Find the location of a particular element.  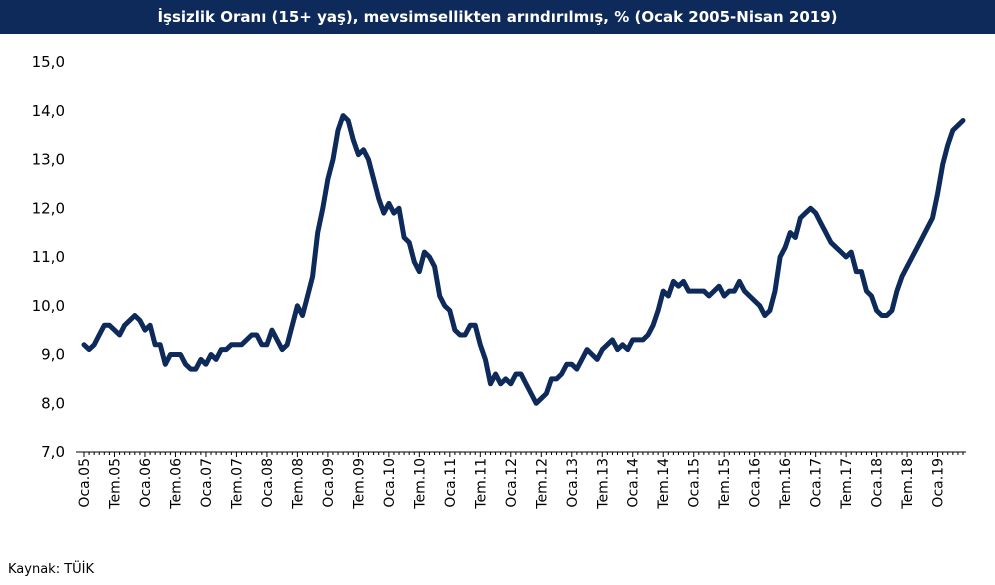

x-tick-label: Oca.09 is located at coordinates (329, 483).